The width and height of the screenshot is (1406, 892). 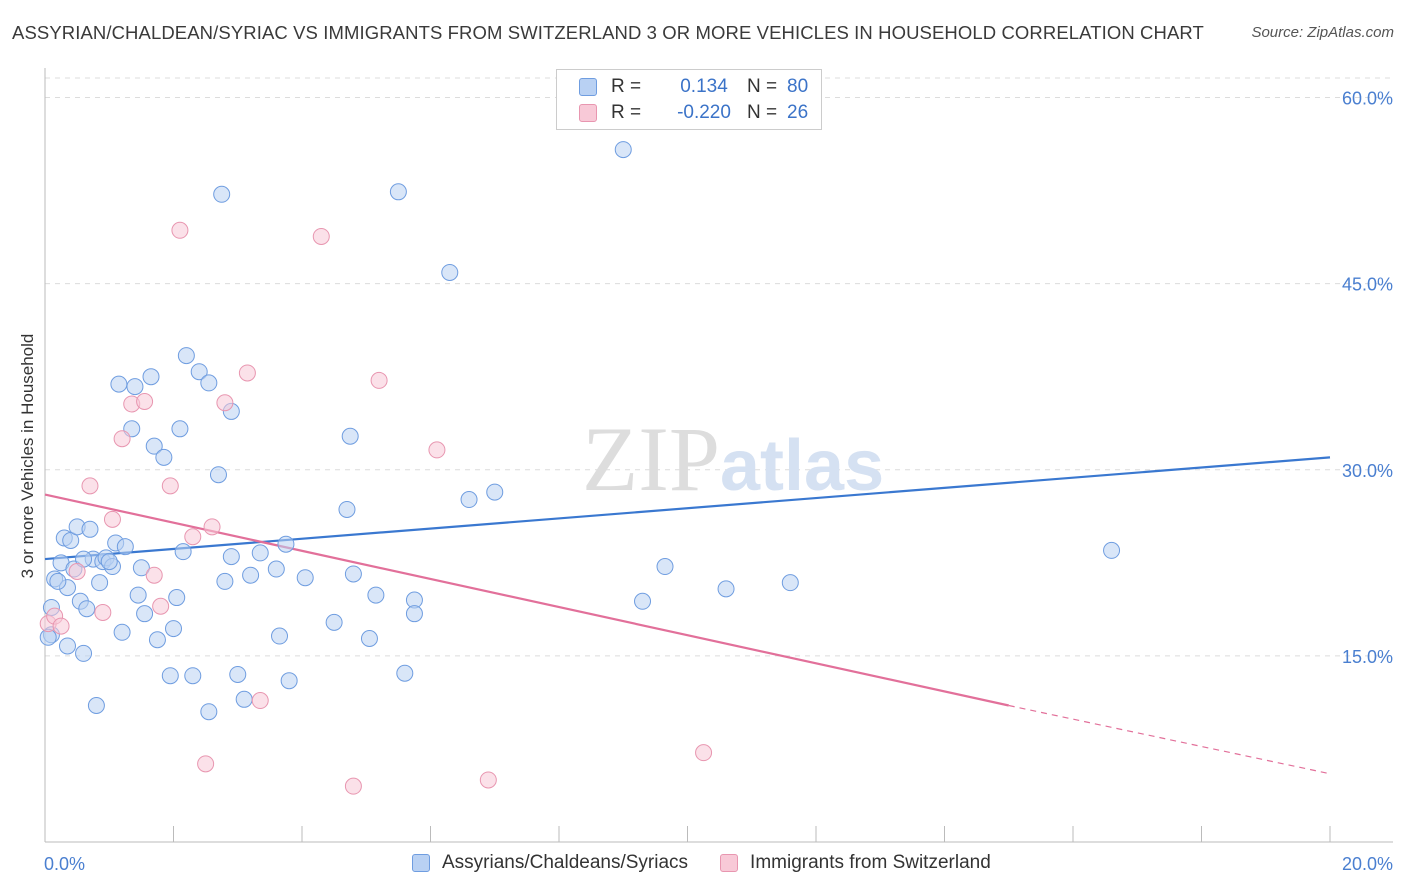 I want to click on y-tick-label: 15.0%, so click(x=1367, y=657).